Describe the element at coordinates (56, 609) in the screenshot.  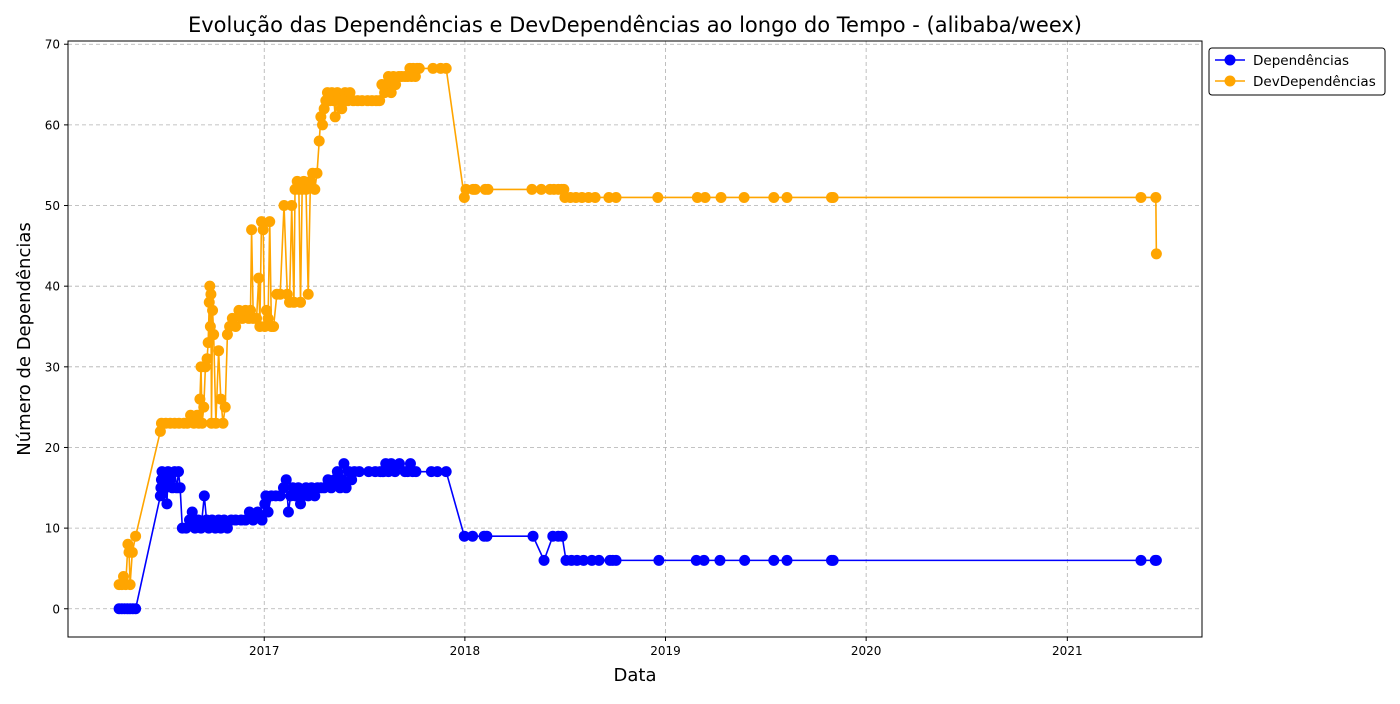
I see `y-tick-label: 0` at that location.